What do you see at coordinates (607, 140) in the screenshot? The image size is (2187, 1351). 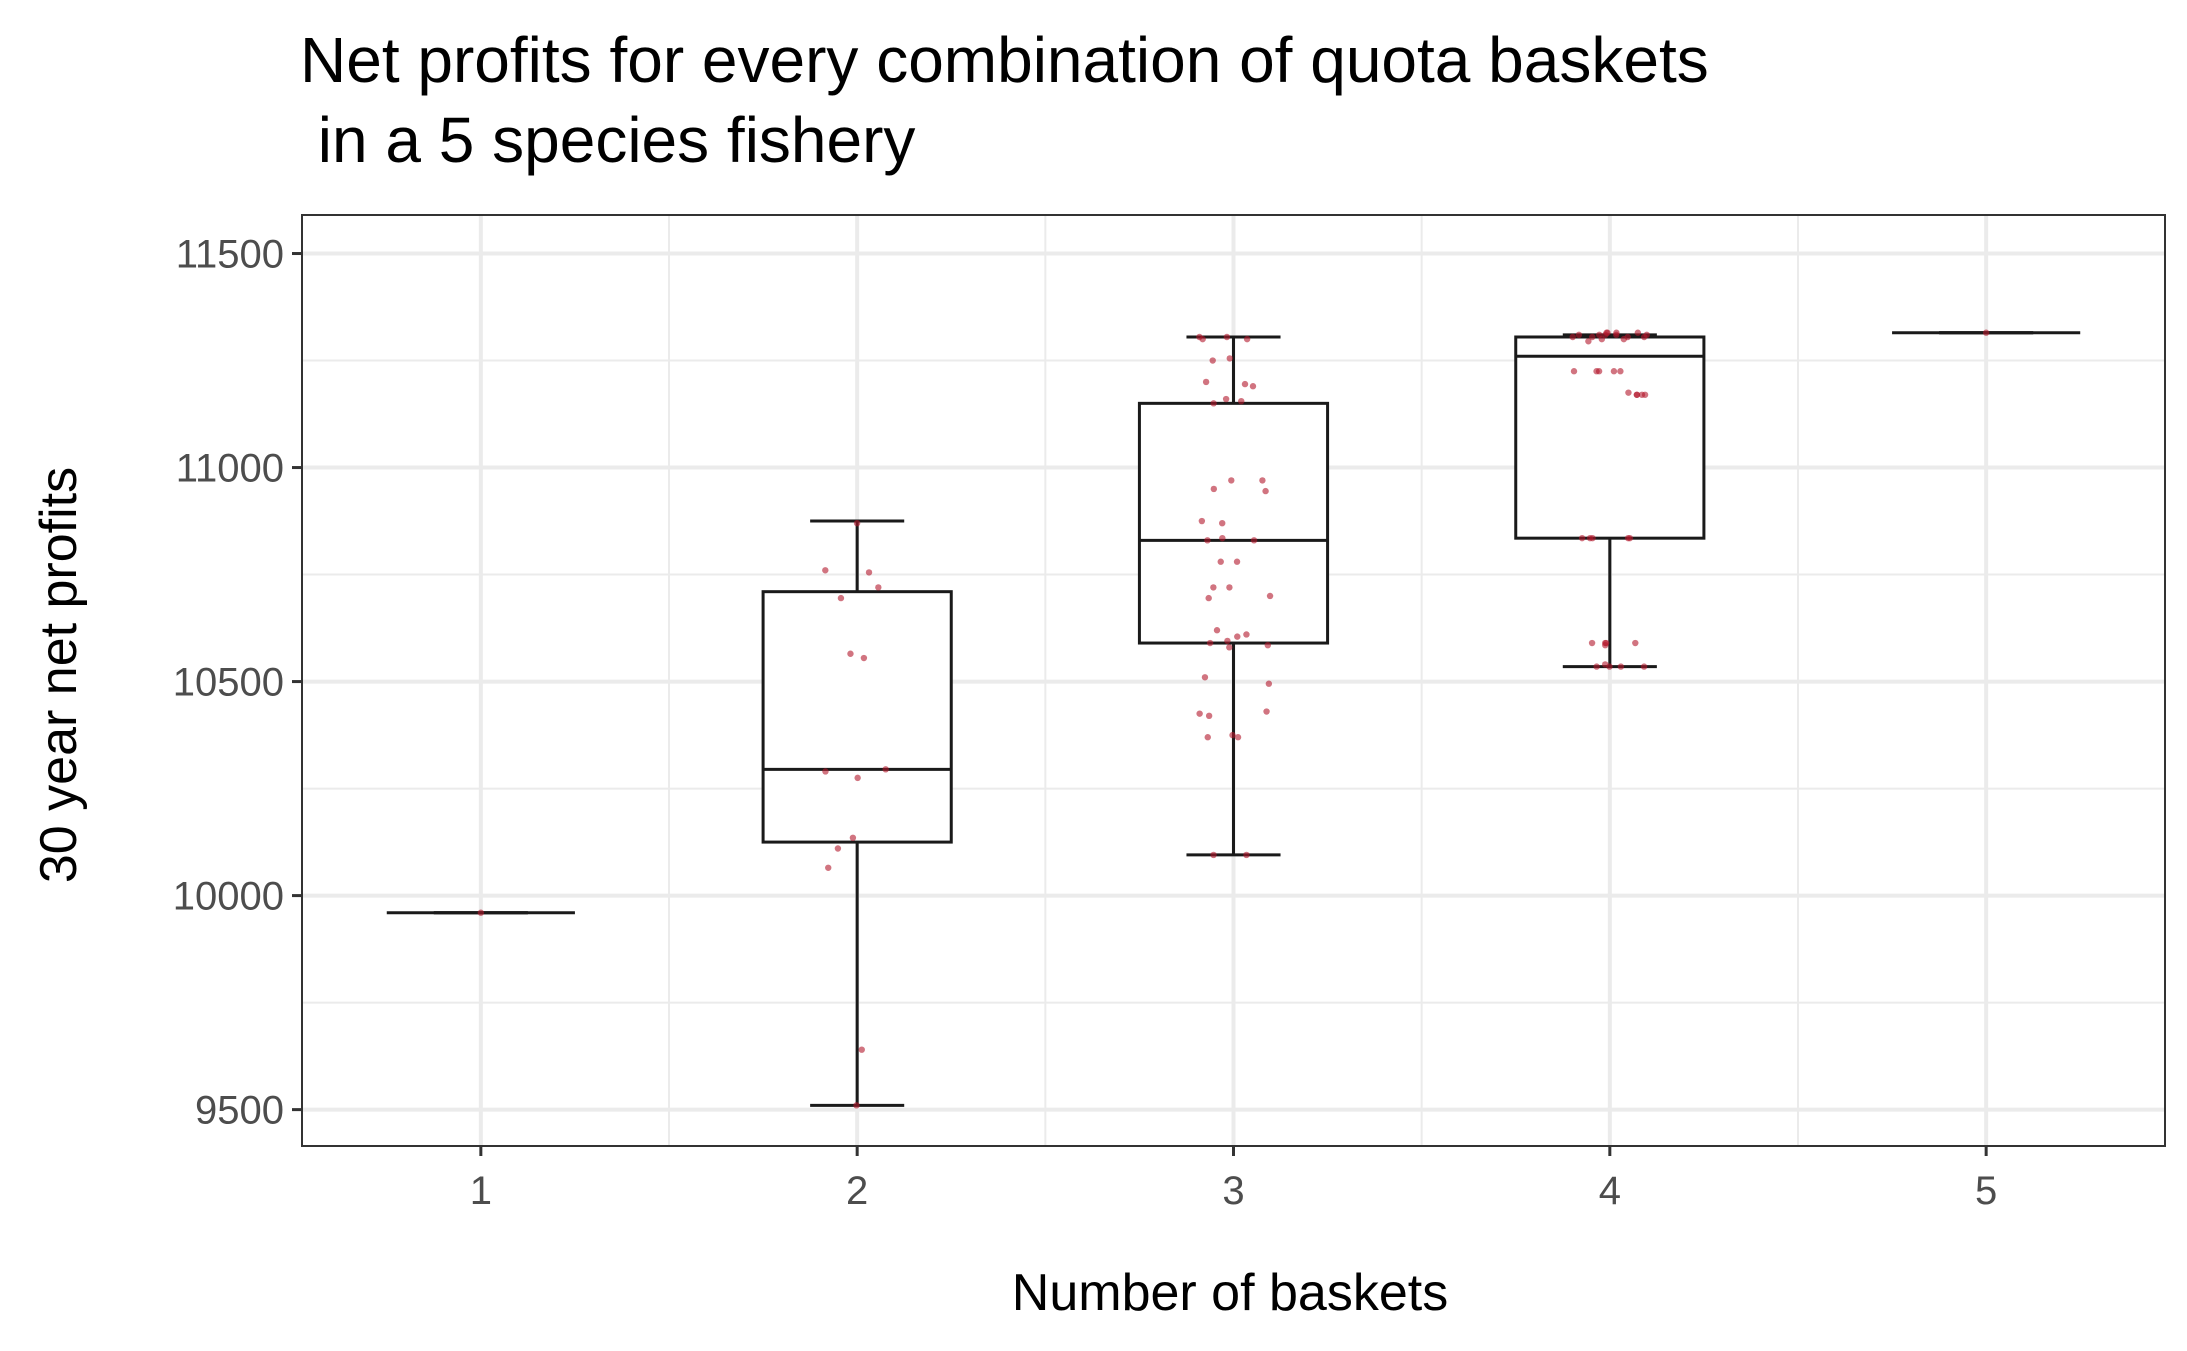 I see `chart-title-line-2: in a 5 species fishery` at bounding box center [607, 140].